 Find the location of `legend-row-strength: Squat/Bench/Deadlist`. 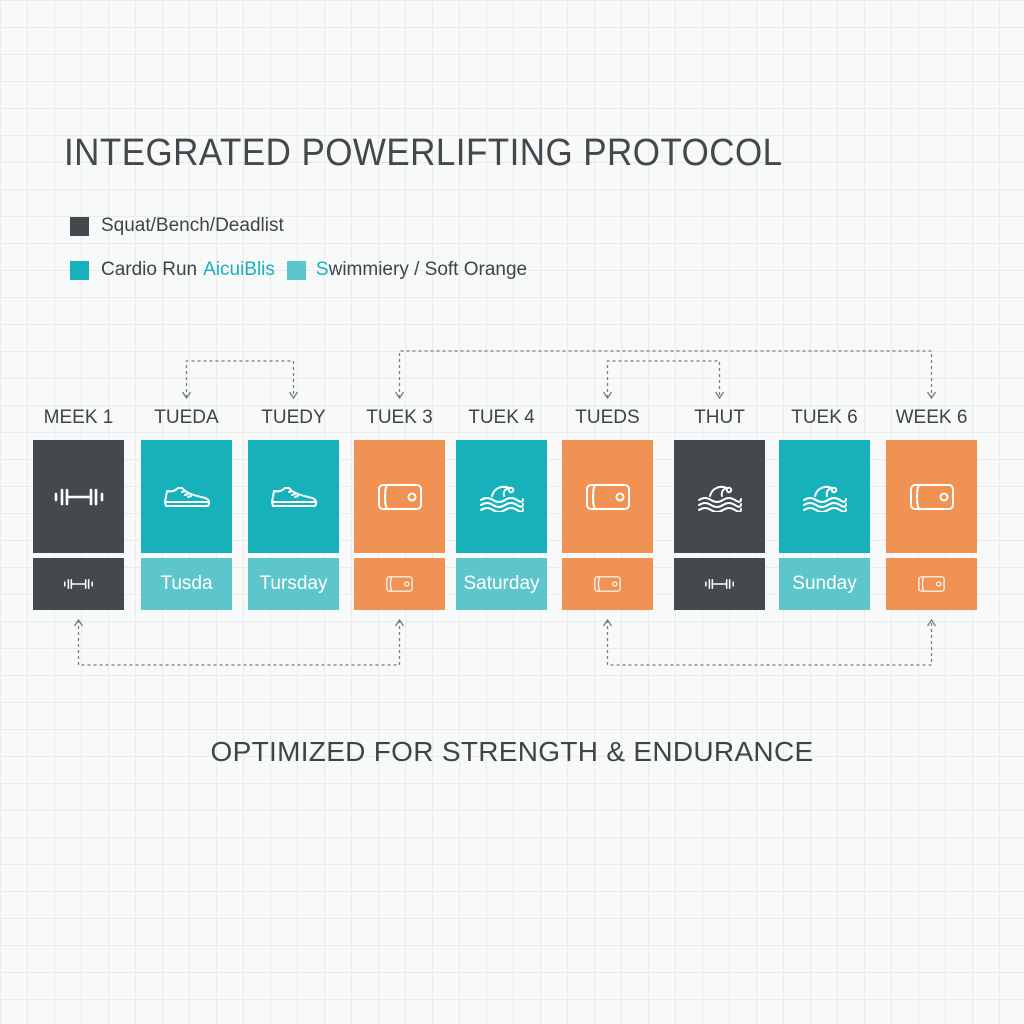

legend-row-strength: Squat/Bench/Deadlist is located at coordinates (177, 226).